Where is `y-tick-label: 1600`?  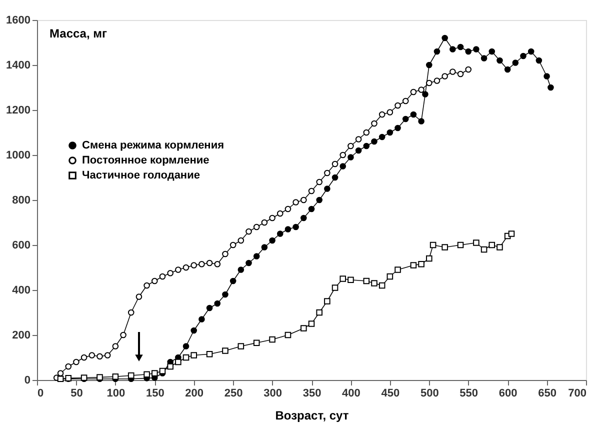
y-tick-label: 1600 is located at coordinates (18, 20).